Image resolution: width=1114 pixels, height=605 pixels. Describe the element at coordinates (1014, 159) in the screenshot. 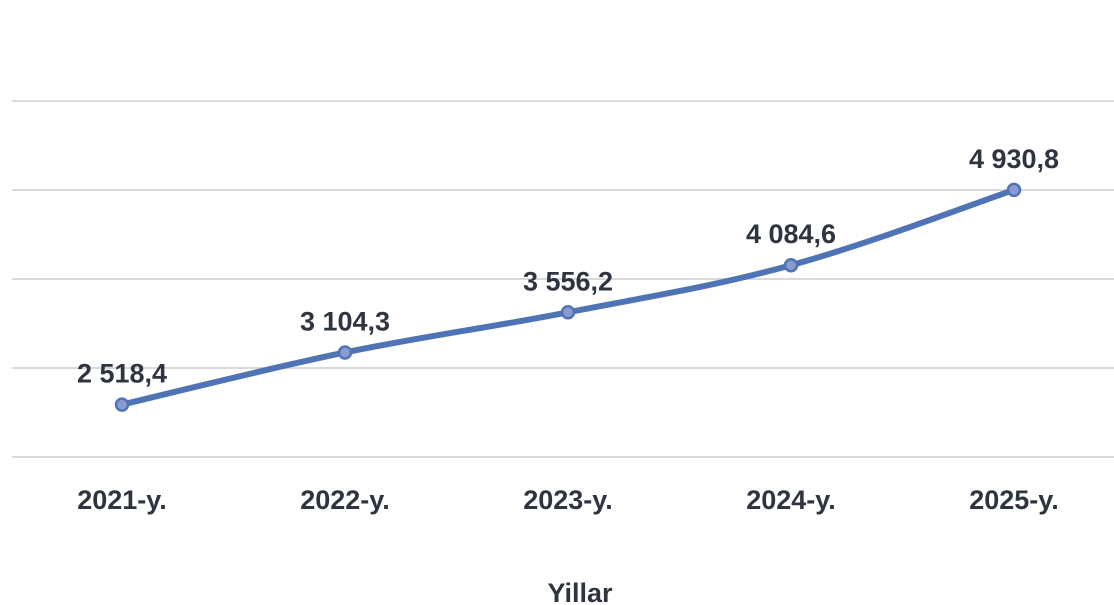

I see `data-label-2025-y.: 4 930,8` at that location.